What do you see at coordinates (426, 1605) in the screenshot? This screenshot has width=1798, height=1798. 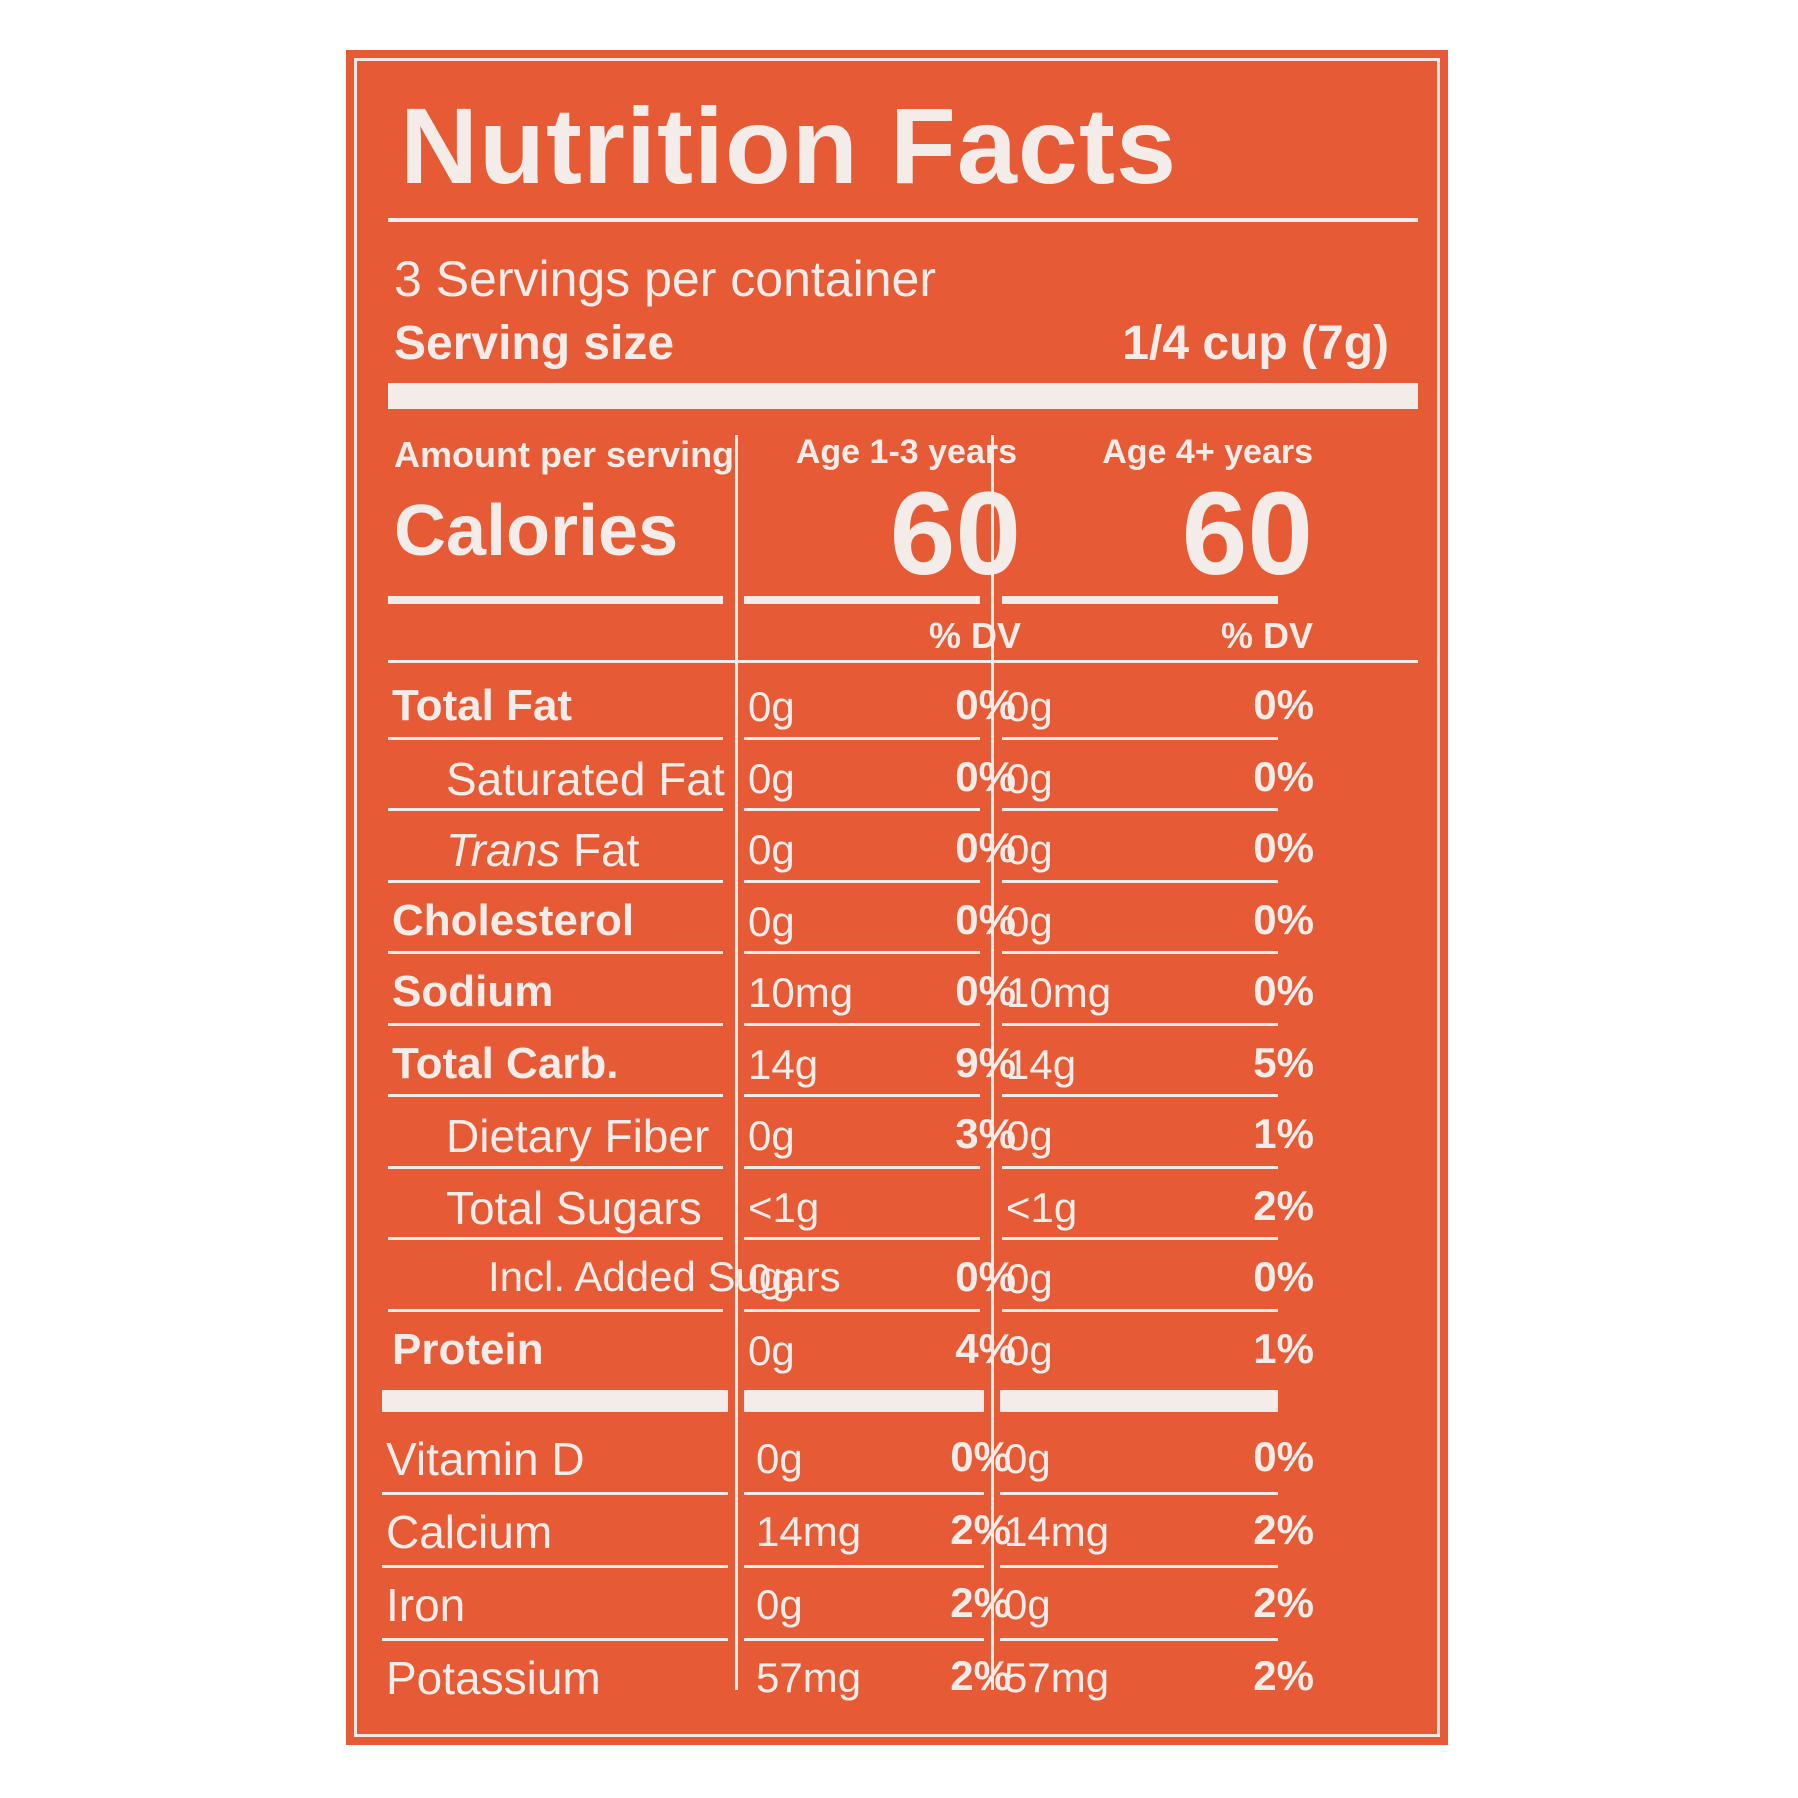 I see `vitamin-name: Iron` at bounding box center [426, 1605].